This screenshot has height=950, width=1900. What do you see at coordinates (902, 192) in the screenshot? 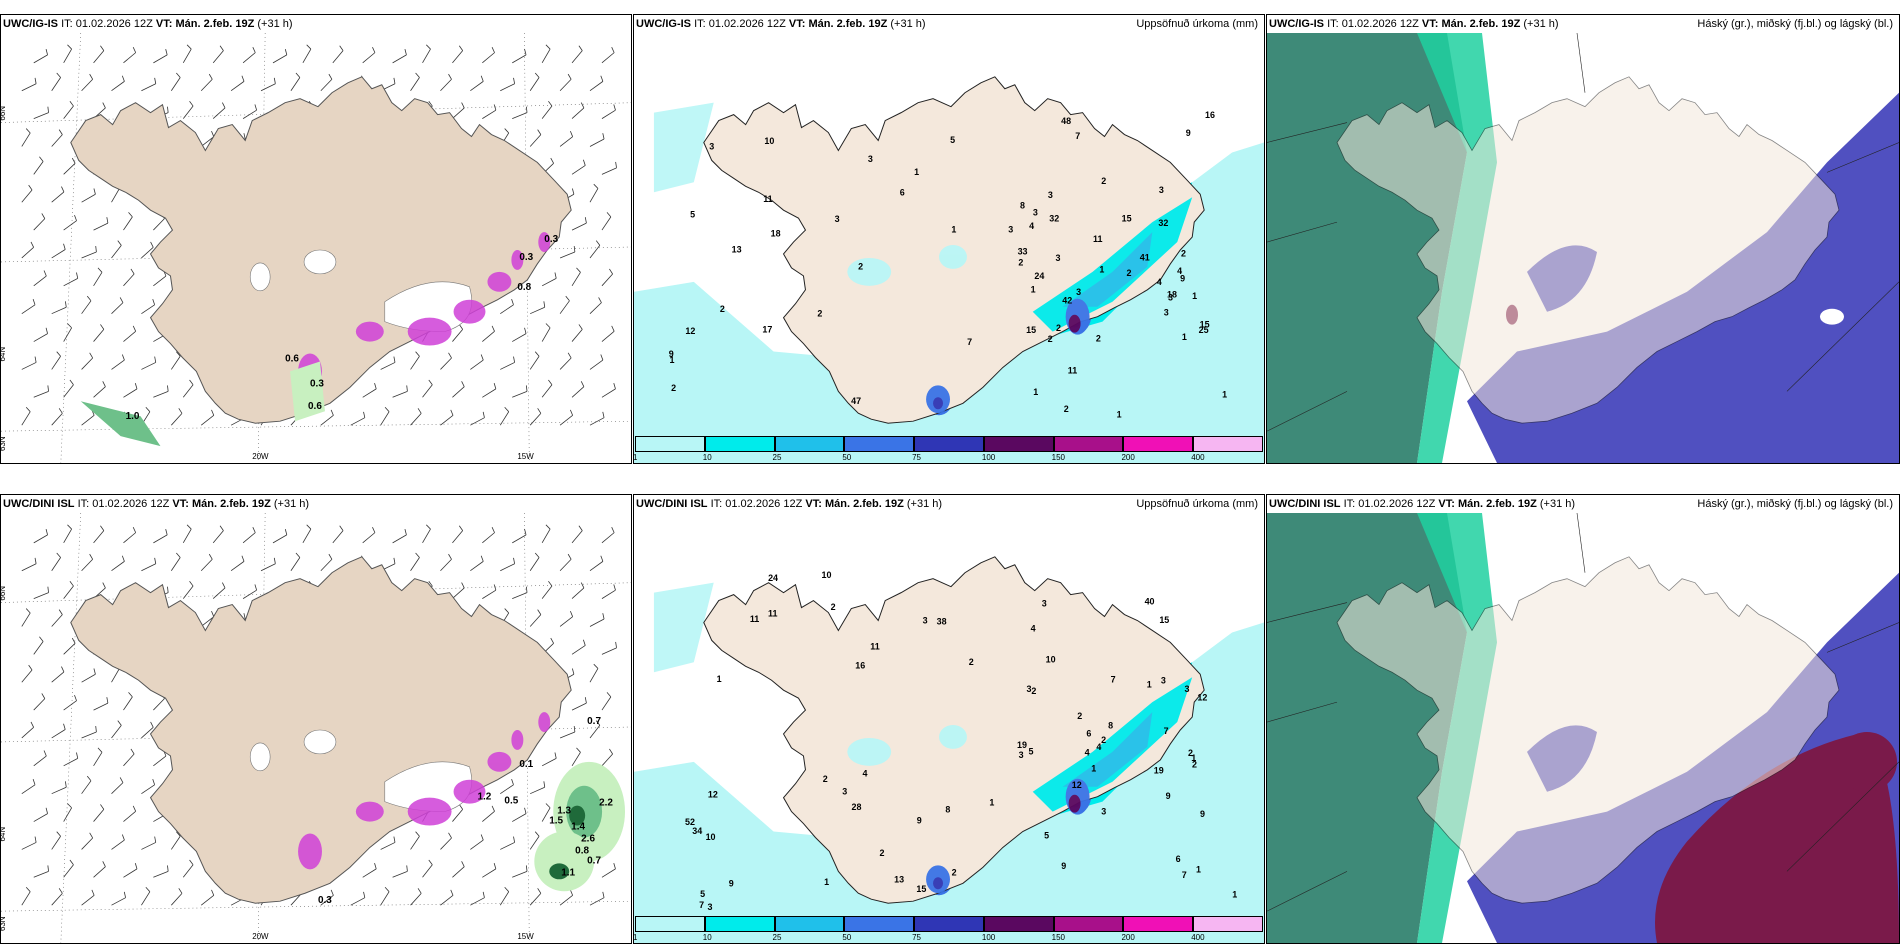
I see `precip-value-label: 6` at bounding box center [902, 192].